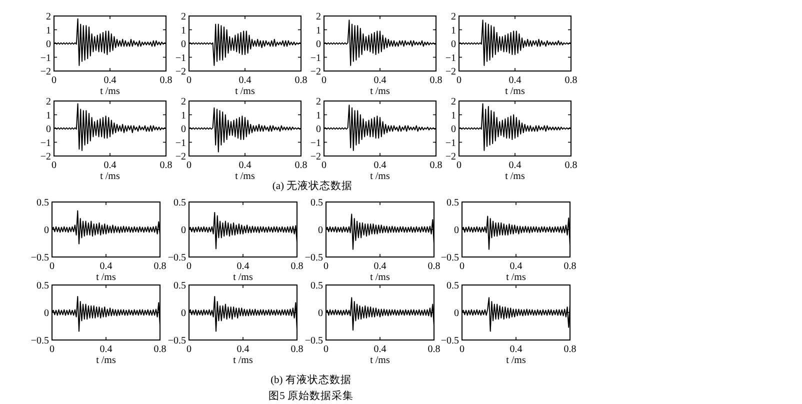  What do you see at coordinates (311, 379) in the screenshot?
I see `text: (b) 有液状态数据` at bounding box center [311, 379].